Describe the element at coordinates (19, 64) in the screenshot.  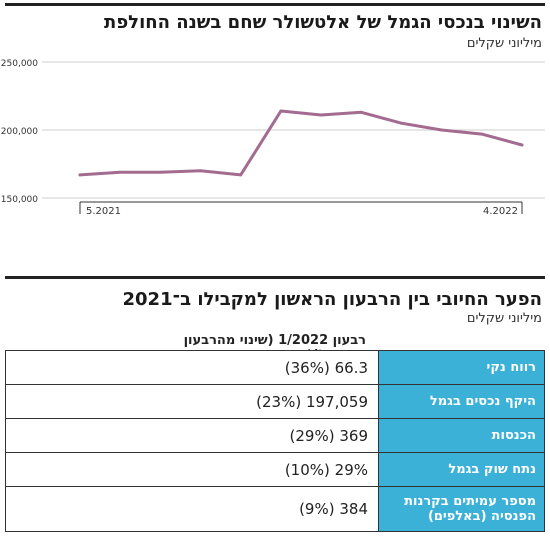
I see `y-tick-label: 250,000` at that location.